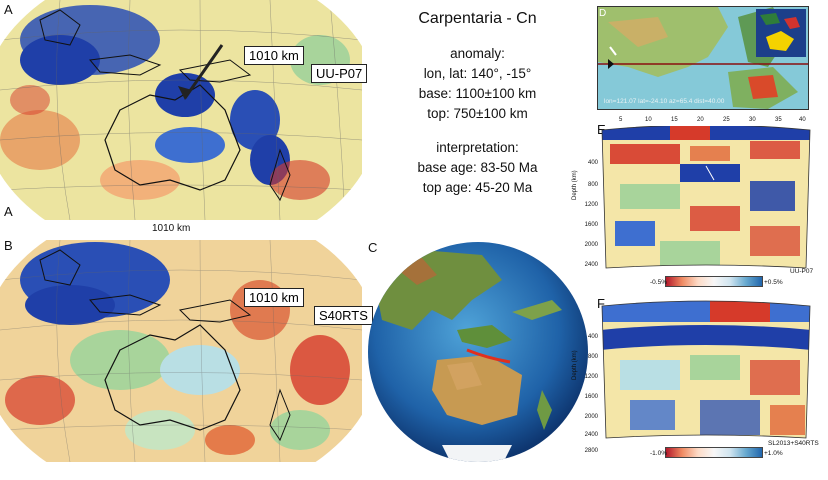 This screenshot has height=480, width=828. Describe the element at coordinates (591, 265) in the screenshot. I see `depth-e-5: 2400` at that location.